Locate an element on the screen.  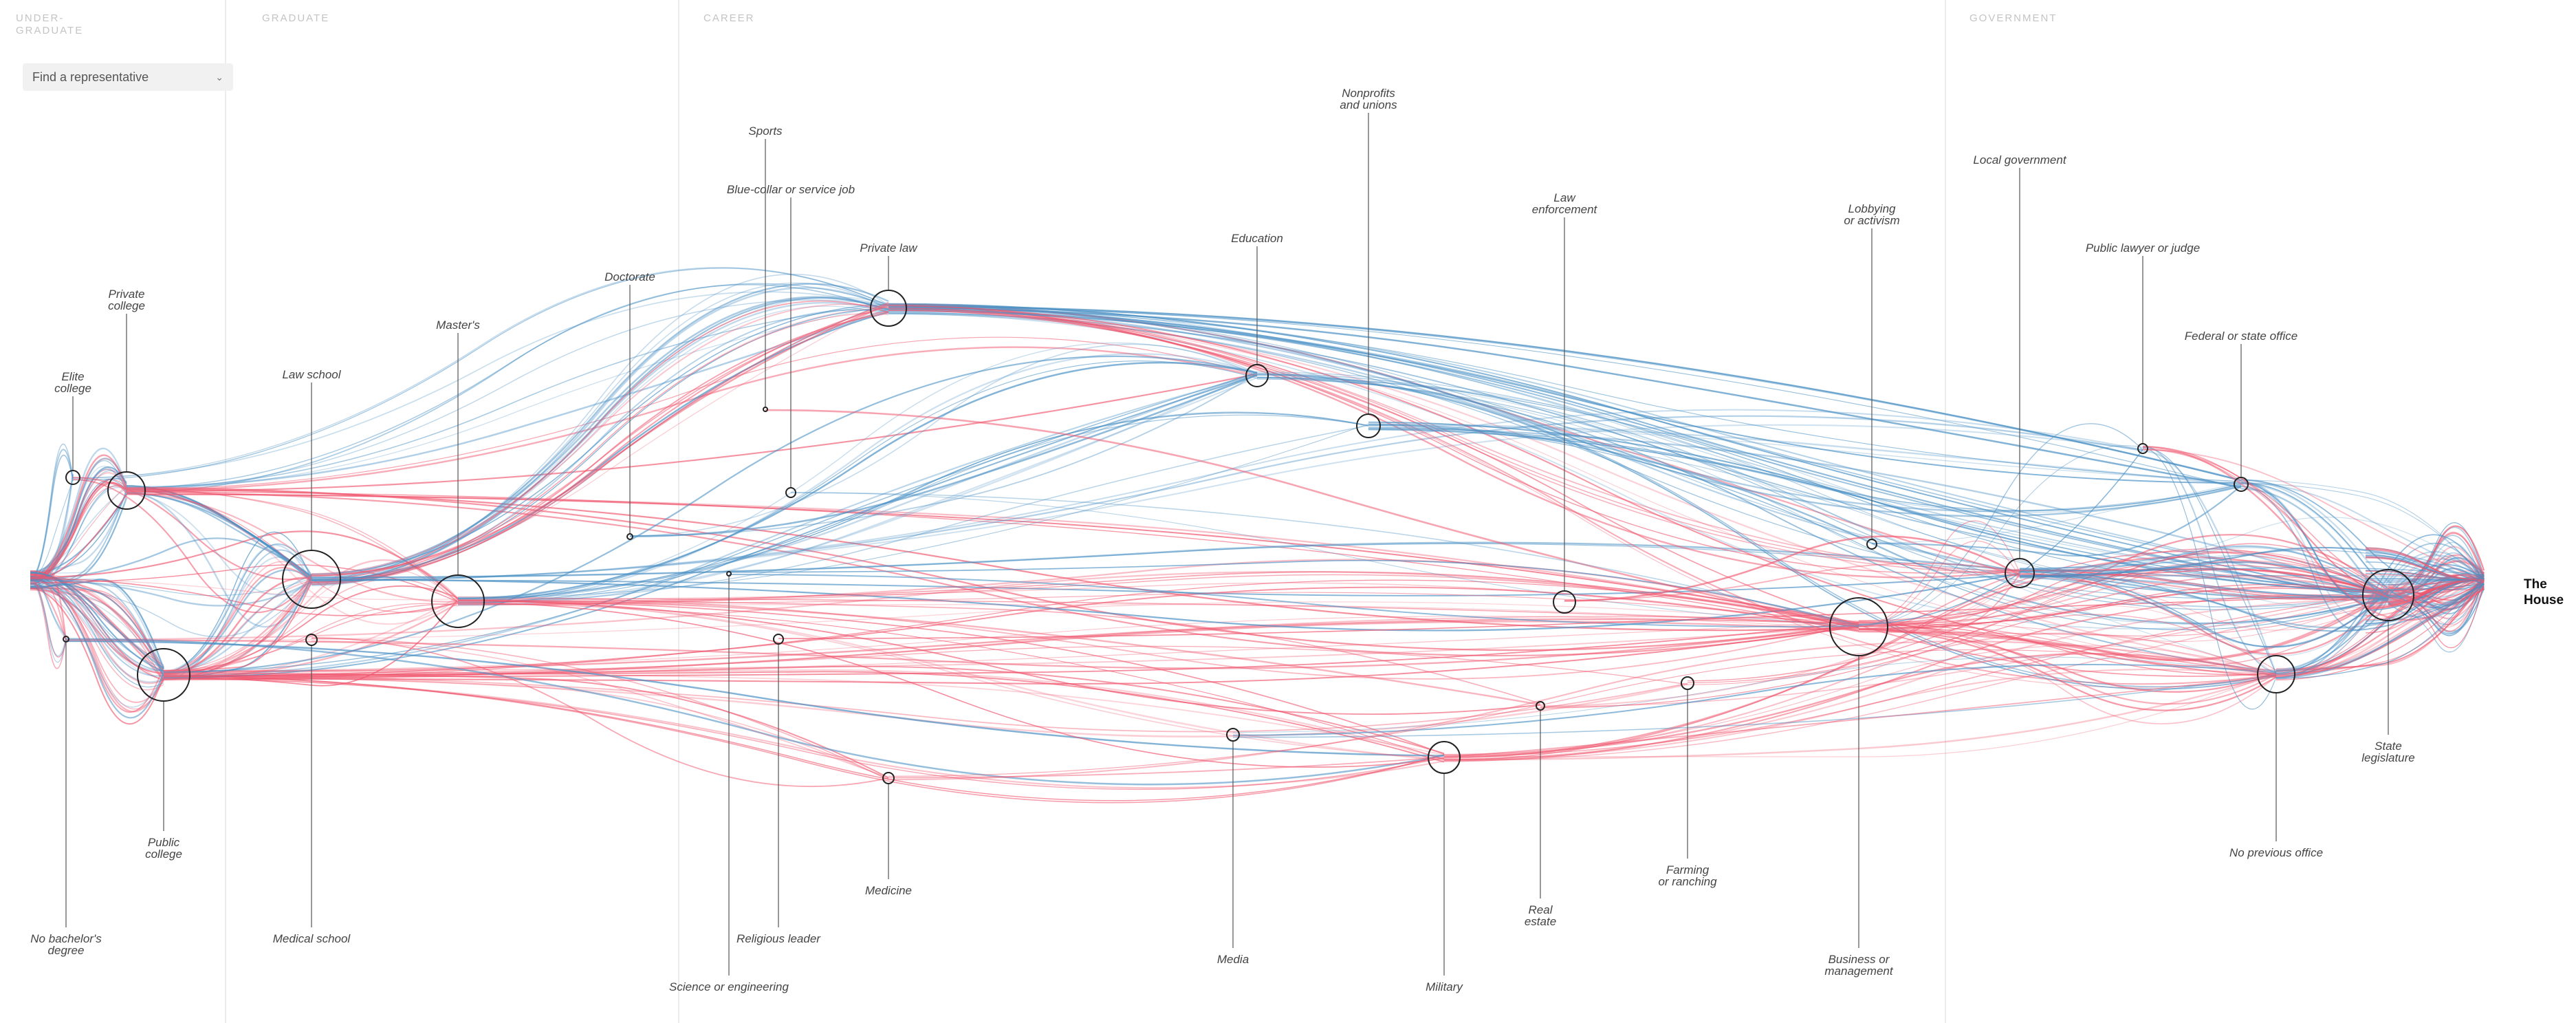
node-law-school is located at coordinates (311, 579).